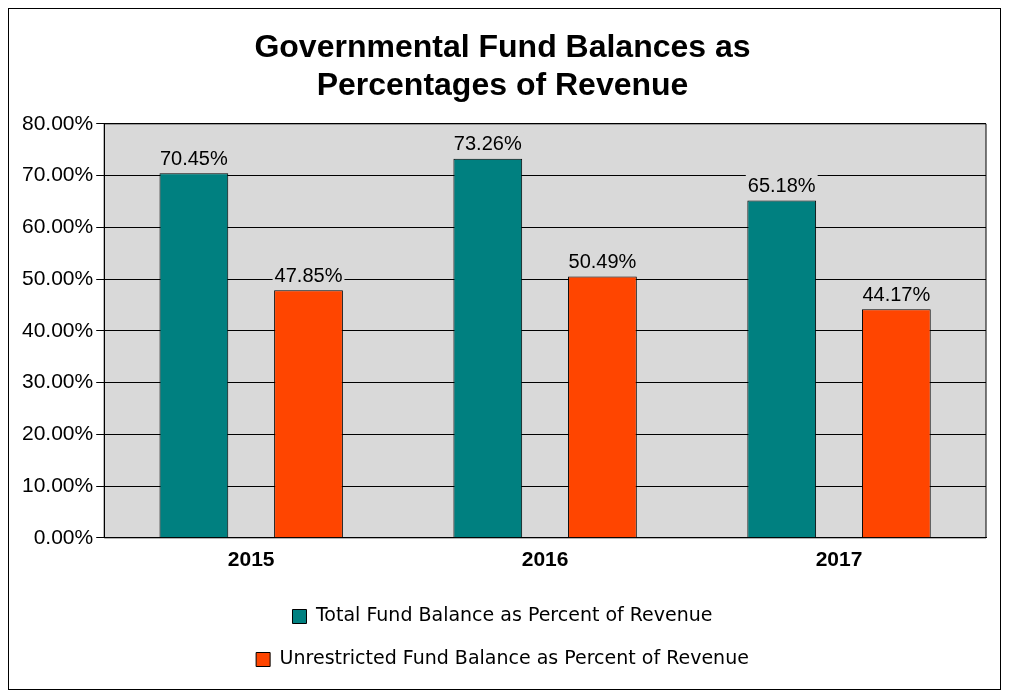  I want to click on x-tick-label: 2016, so click(545, 559).